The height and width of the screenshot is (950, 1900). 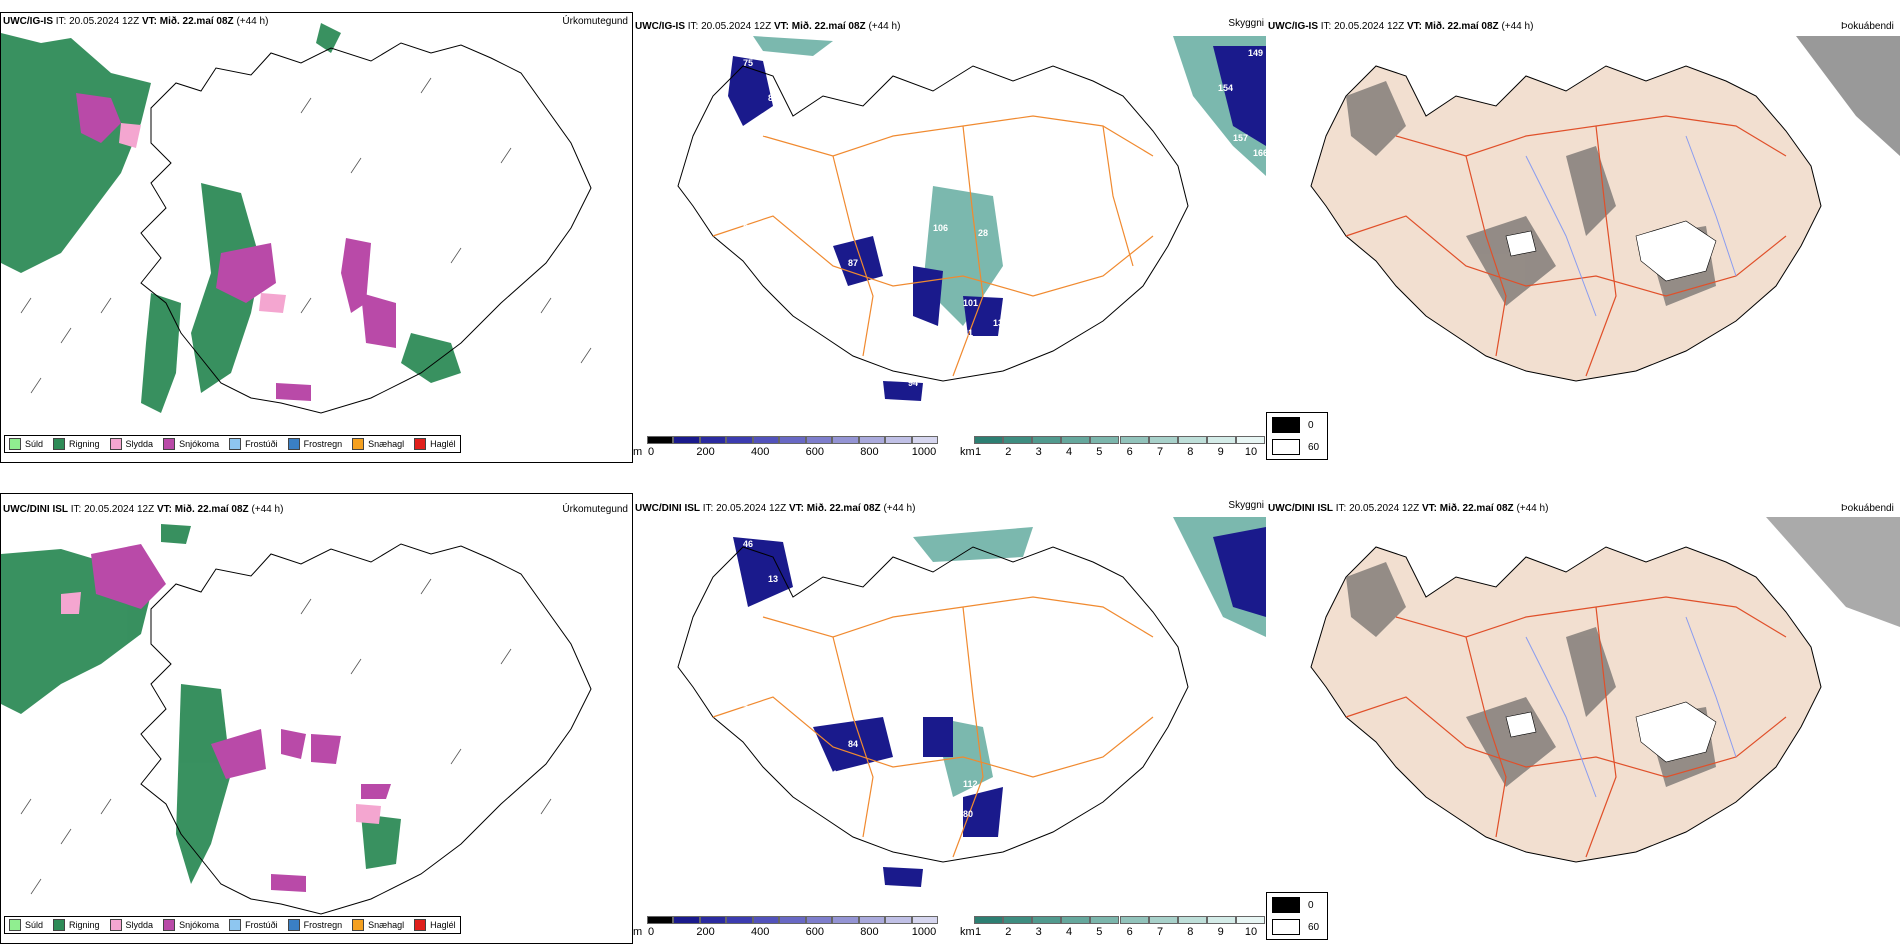 What do you see at coordinates (1160, 452) in the screenshot?
I see `colorbar-tick: 7` at bounding box center [1160, 452].